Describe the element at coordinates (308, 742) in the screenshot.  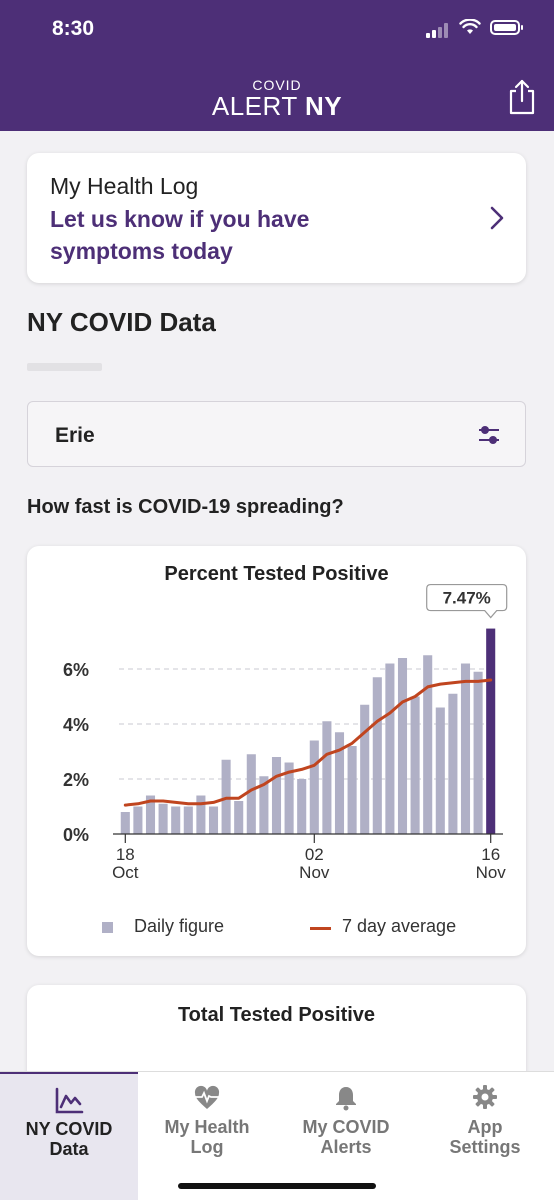
I see `average-line` at that location.